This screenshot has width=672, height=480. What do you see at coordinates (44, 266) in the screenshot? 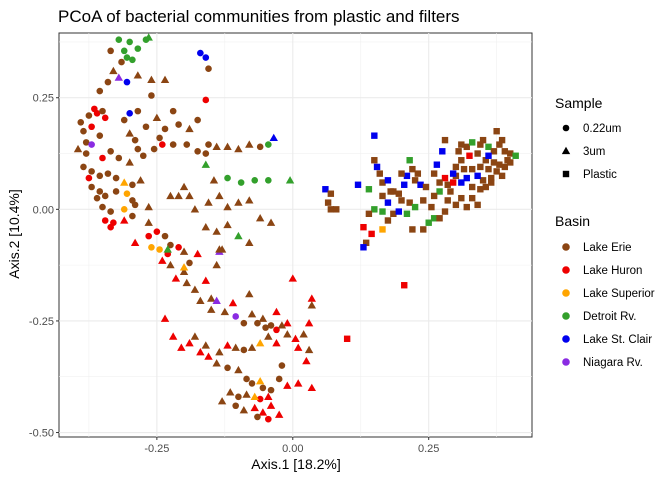
I see `y-axis: -0.50 -0.25 0.00 0.25` at bounding box center [44, 266].